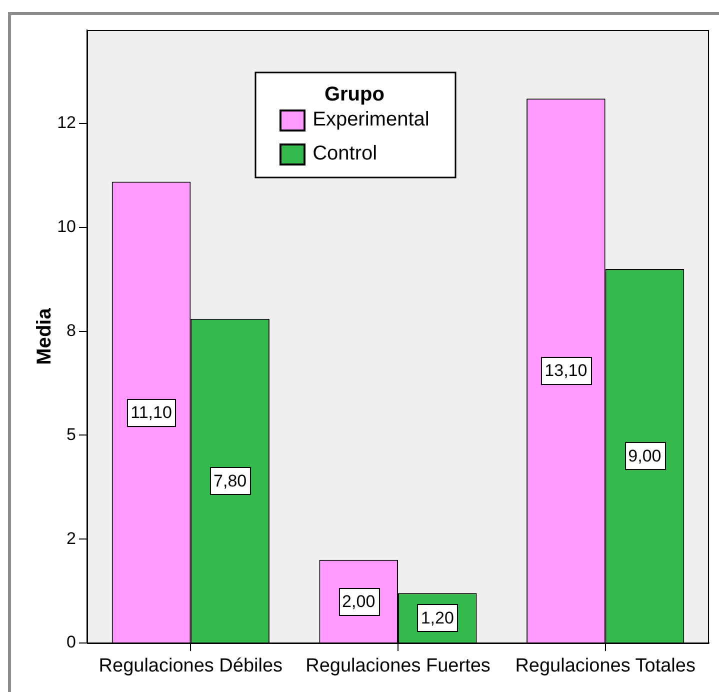  I want to click on y-tick-label: 12, so click(66, 122).